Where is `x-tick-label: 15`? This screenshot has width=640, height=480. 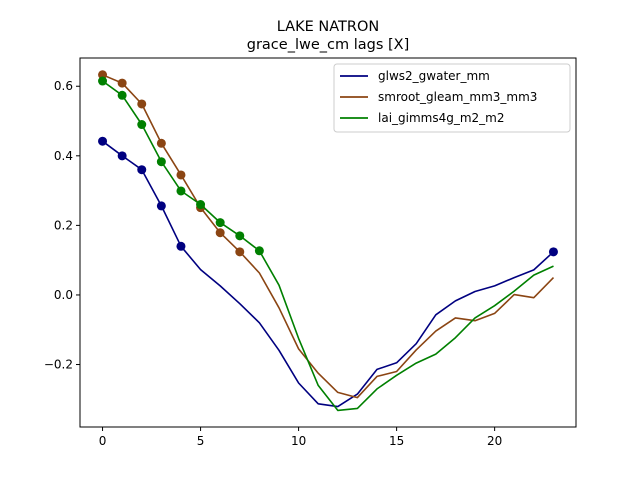
x-tick-label: 15 is located at coordinates (396, 441).